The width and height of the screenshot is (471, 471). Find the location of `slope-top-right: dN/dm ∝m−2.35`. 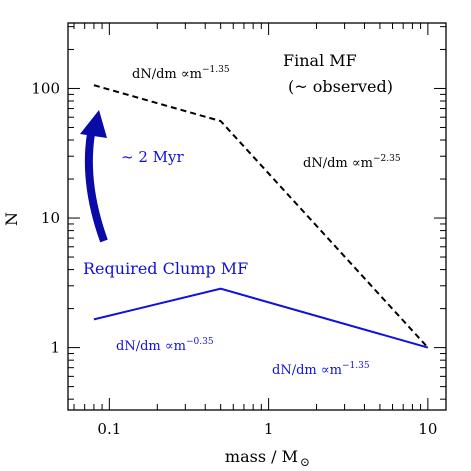

slope-top-right: dN/dm ∝m−2.35 is located at coordinates (352, 162).